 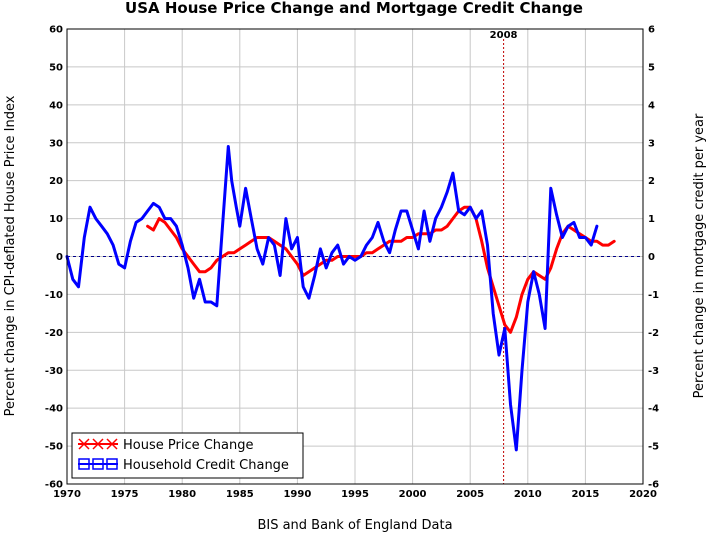 What do you see at coordinates (54, 409) in the screenshot?
I see `y-tick-label-left: -40` at bounding box center [54, 409].